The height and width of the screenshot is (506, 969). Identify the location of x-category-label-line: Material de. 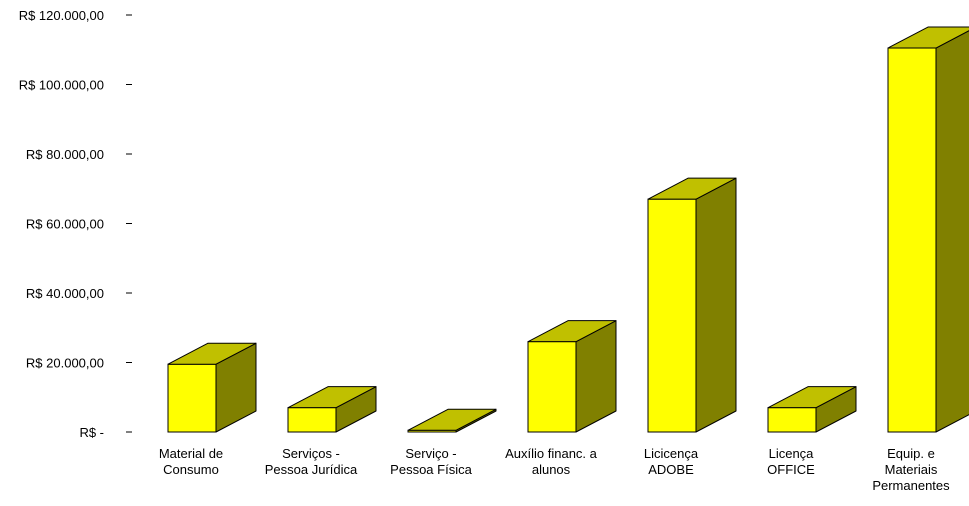
(191, 453).